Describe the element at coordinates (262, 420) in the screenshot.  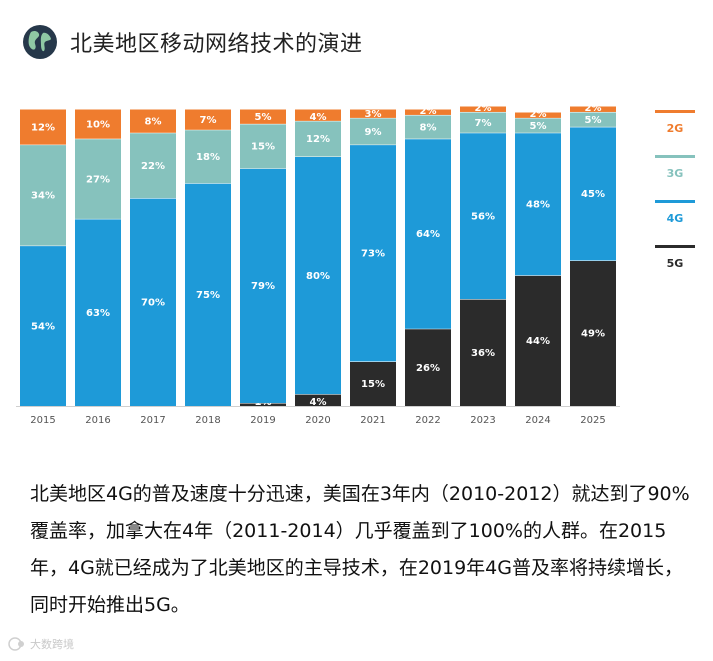
I see `x-tick-label-2019: 2019` at that location.